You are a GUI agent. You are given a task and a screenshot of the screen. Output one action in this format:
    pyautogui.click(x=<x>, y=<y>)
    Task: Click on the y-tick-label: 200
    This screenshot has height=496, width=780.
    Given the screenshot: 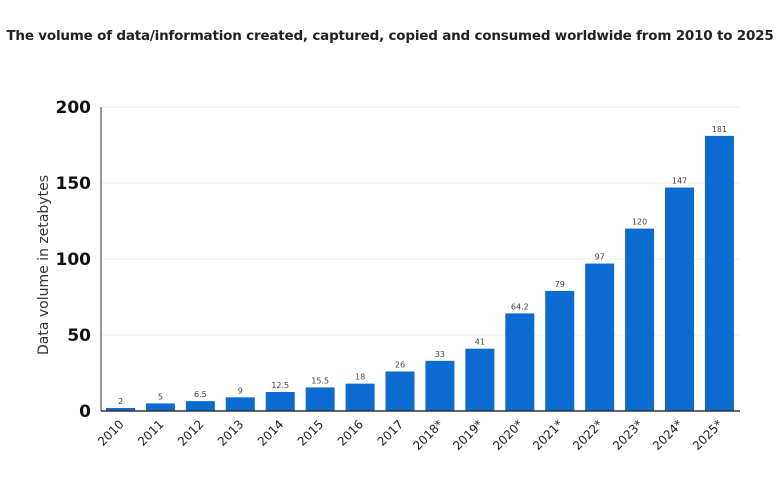 What is the action you would take?
    pyautogui.click(x=74, y=108)
    